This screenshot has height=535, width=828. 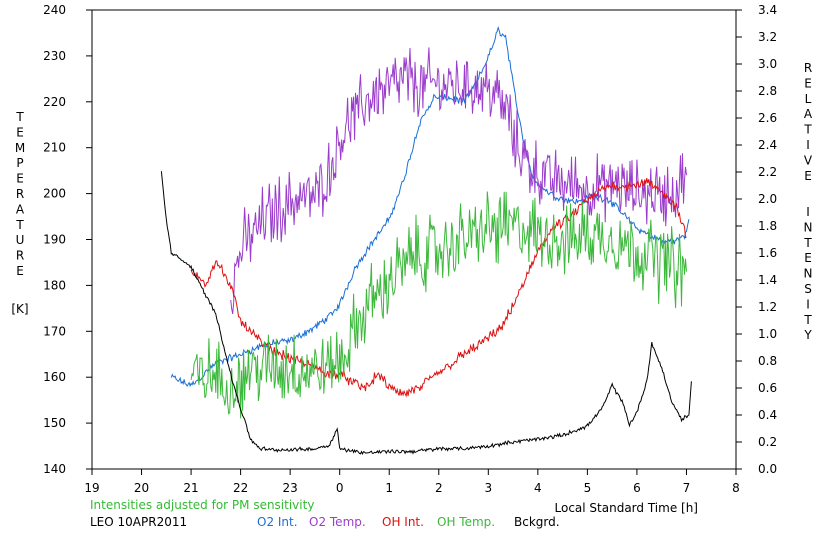 I want to click on x-tick-label: 2, so click(x=439, y=488).